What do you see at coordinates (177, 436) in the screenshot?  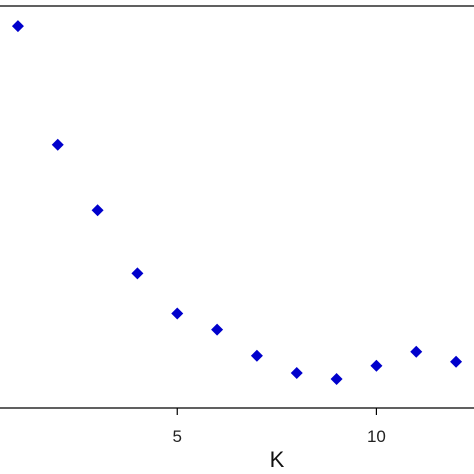 I see `x-tick-label: 5` at bounding box center [177, 436].